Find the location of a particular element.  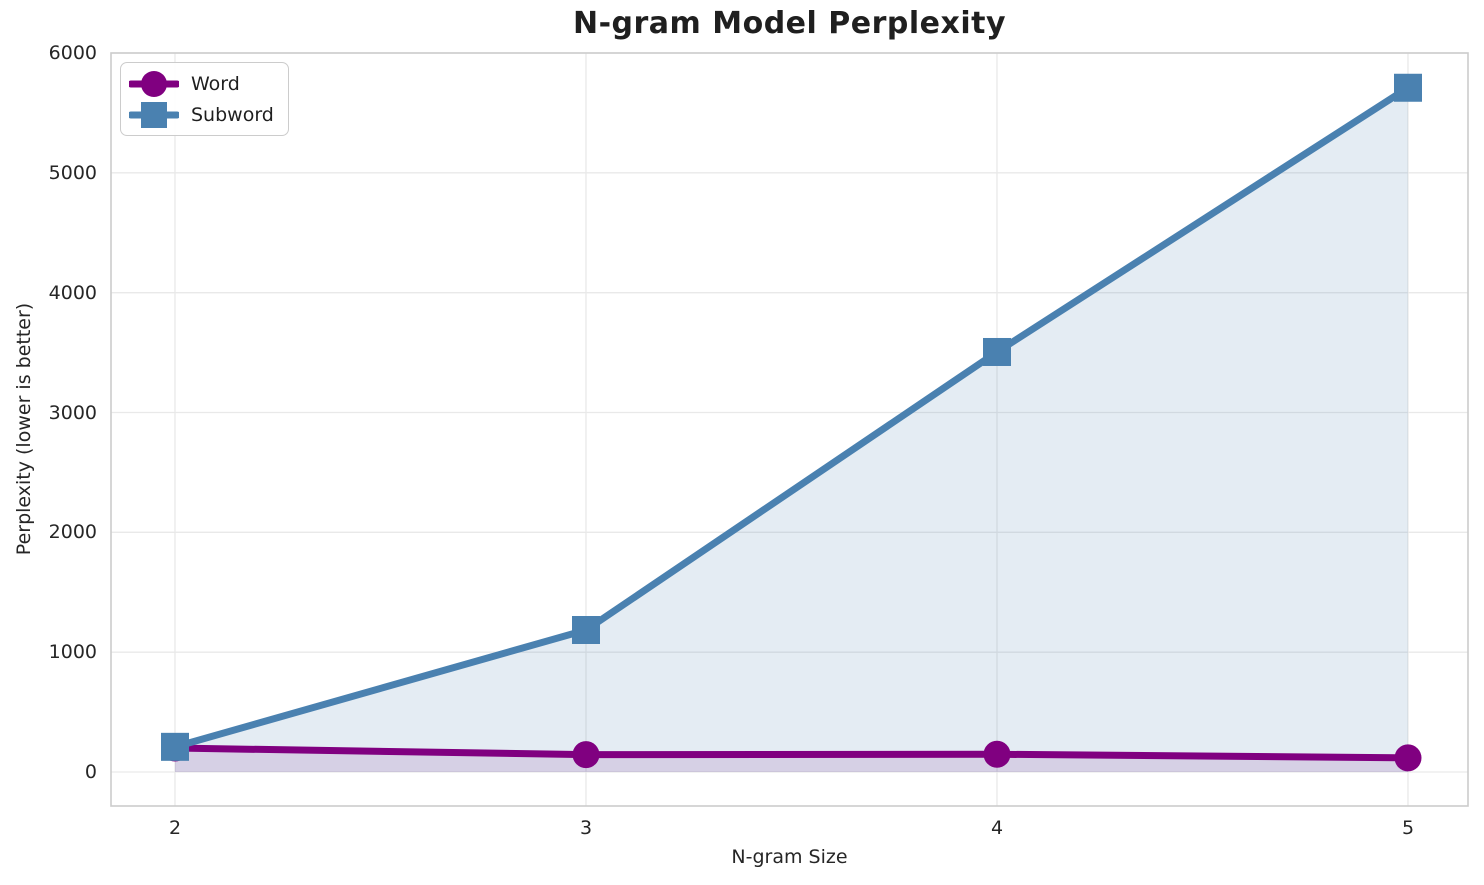

x-axis-title: N-gram Size is located at coordinates (789, 857).